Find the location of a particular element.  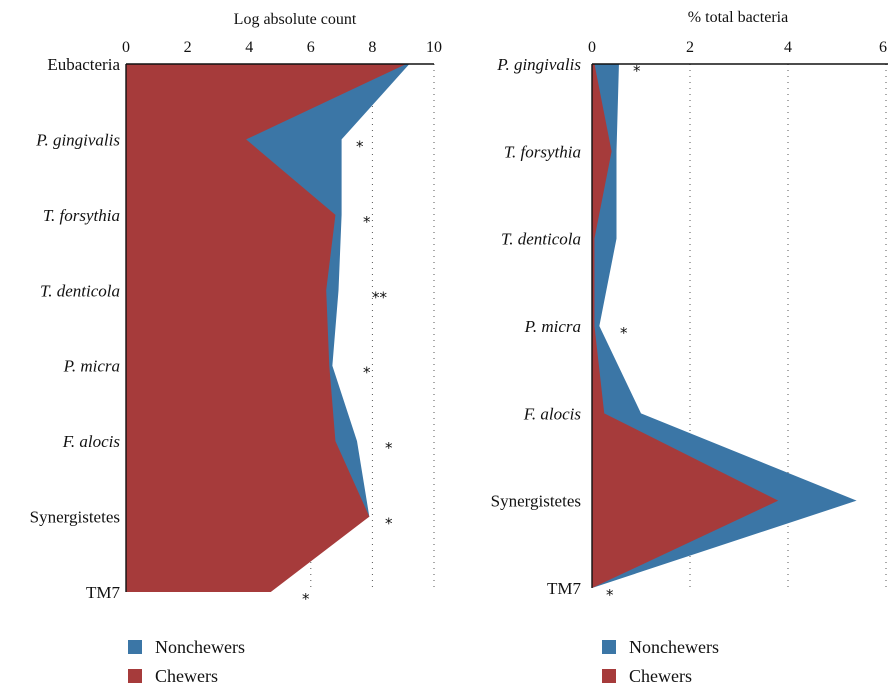

significance-marker: ** is located at coordinates (380, 297).